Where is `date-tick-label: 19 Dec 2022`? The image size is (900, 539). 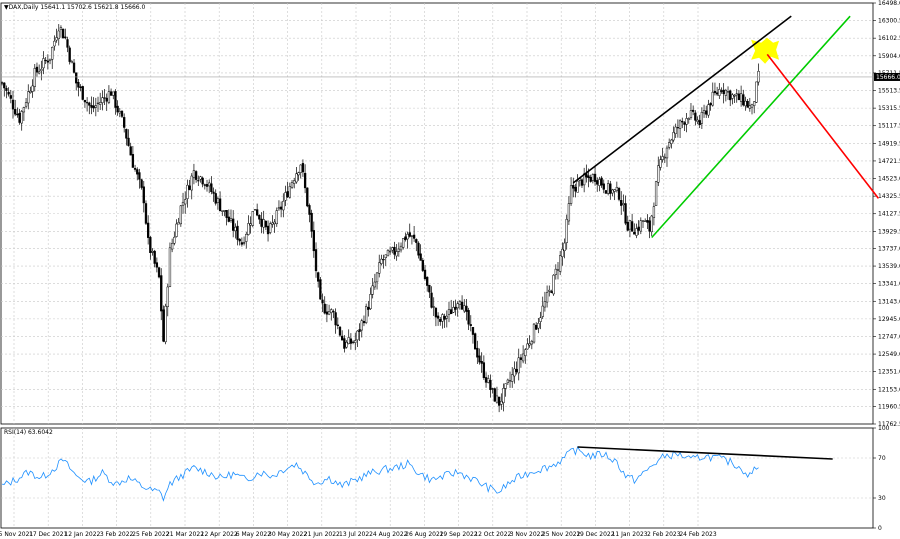
date-tick-label: 19 Dec 2022 is located at coordinates (595, 534).